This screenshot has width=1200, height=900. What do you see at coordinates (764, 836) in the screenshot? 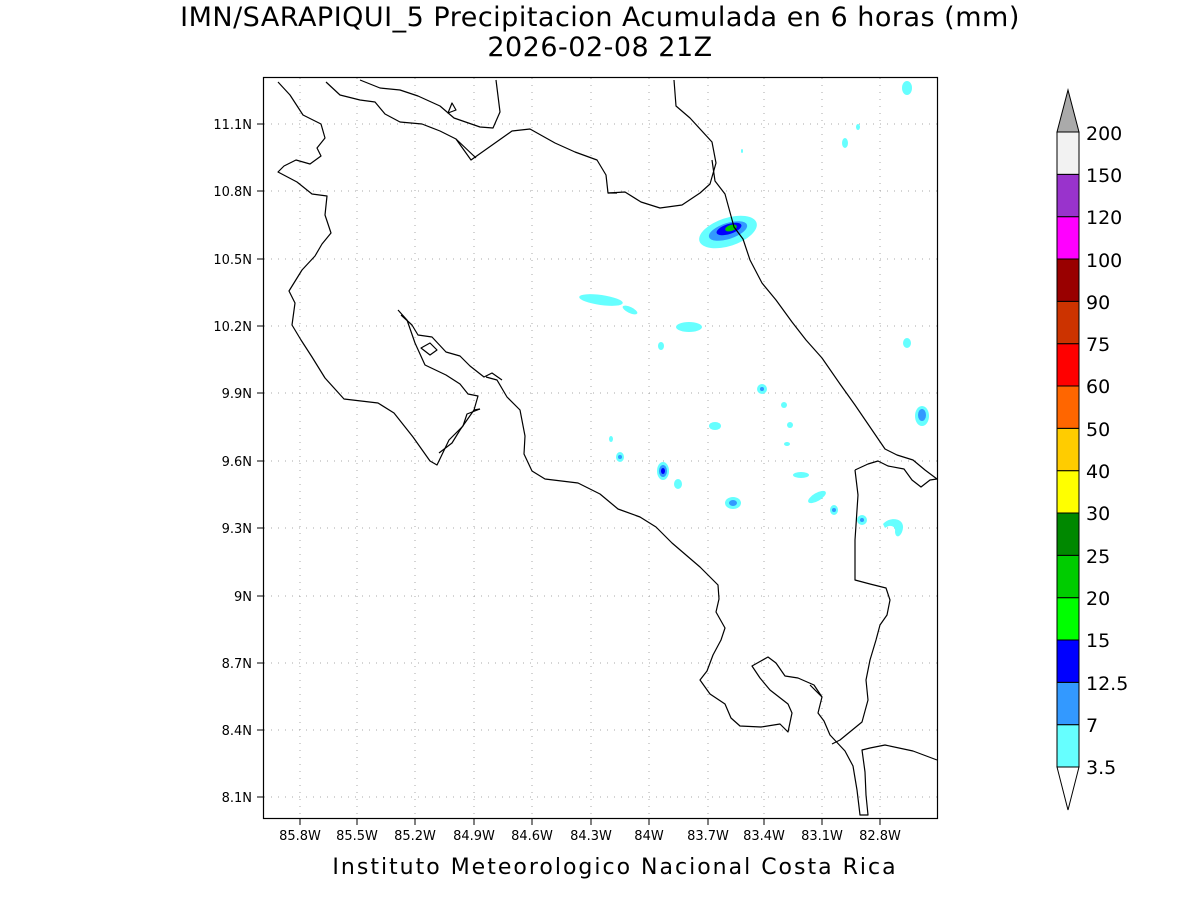
I see `lon-tick-label: 83.4W` at bounding box center [764, 836].